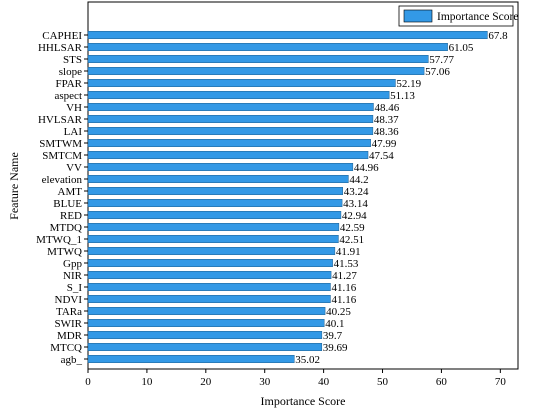 The image size is (550, 413). Describe the element at coordinates (265, 382) in the screenshot. I see `x-tick-label: 30` at that location.